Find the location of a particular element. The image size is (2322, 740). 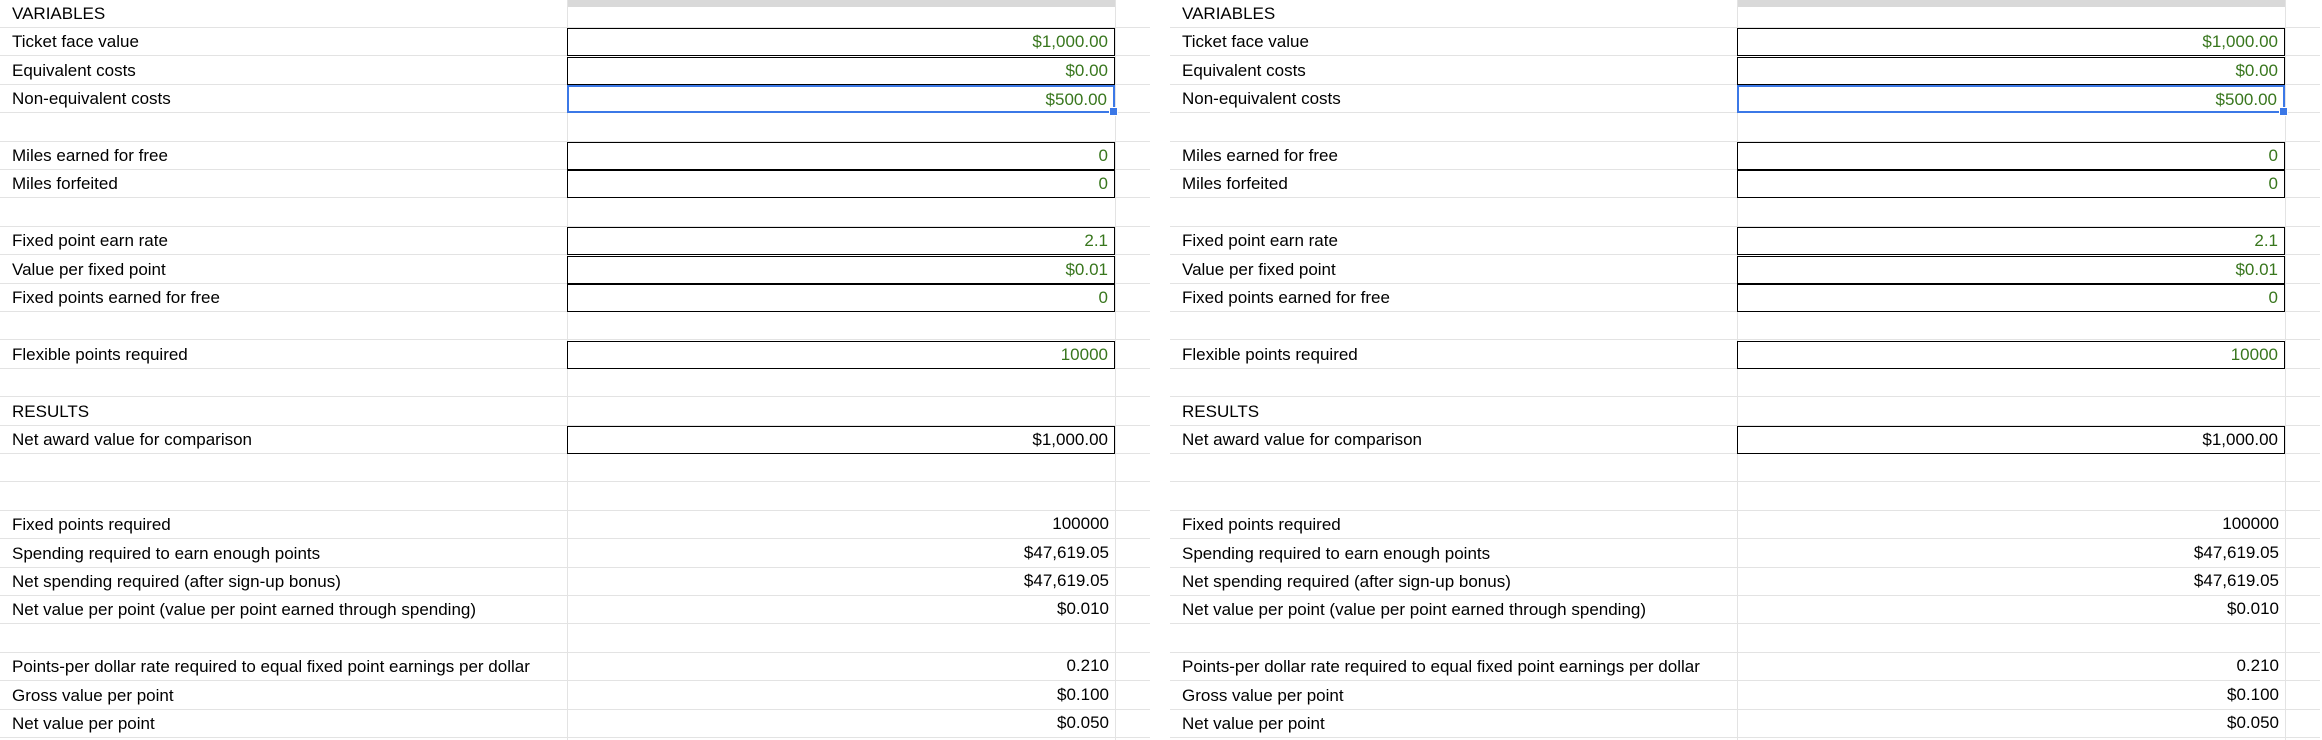

cell-value: $0.100 is located at coordinates (1083, 694).